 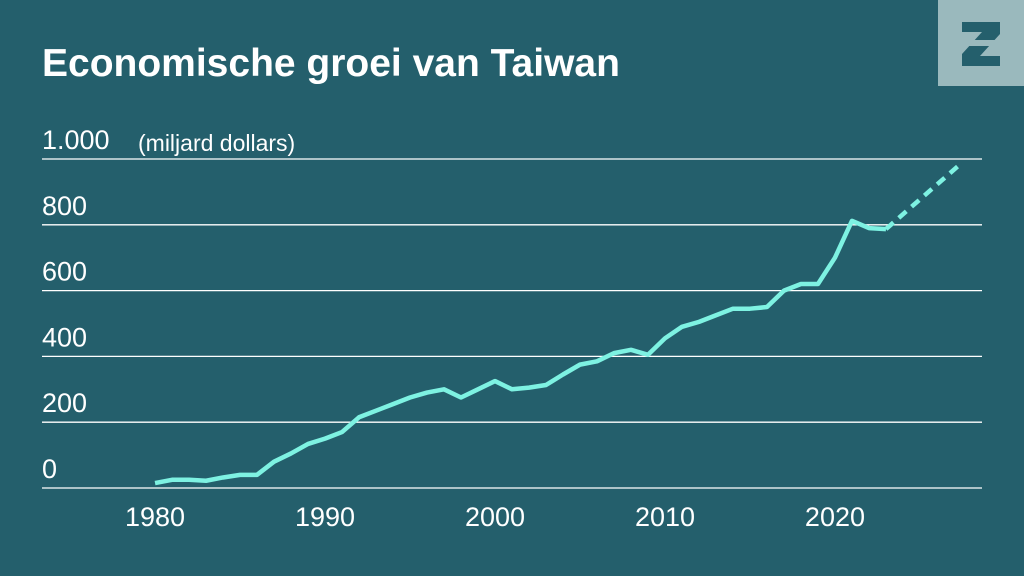 I want to click on x-tick-label: 1980, so click(x=155, y=517).